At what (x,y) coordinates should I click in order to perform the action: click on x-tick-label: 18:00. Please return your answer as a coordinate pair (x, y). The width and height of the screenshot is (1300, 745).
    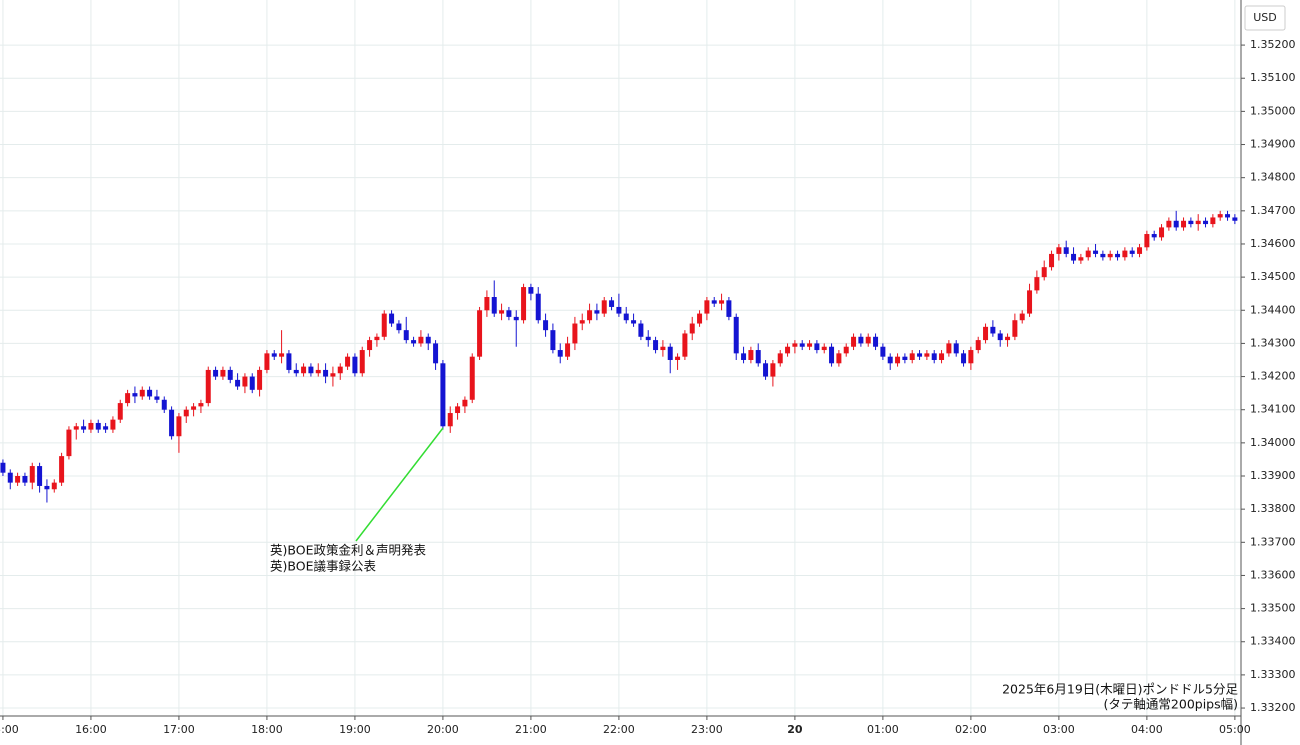
    Looking at the image, I should click on (267, 729).